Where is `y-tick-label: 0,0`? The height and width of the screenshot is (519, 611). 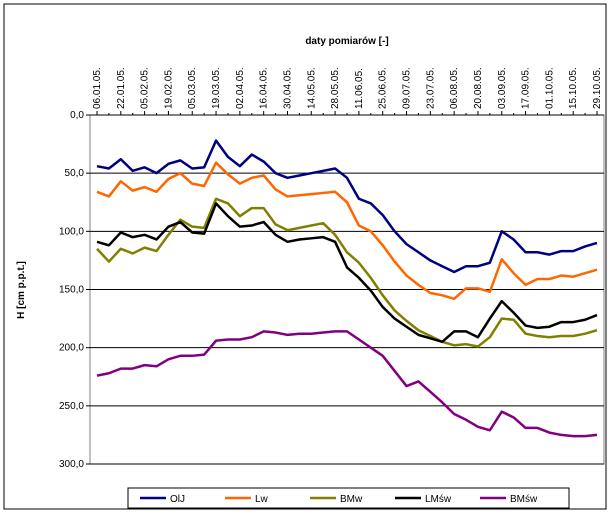
y-tick-label: 0,0 is located at coordinates (77, 115).